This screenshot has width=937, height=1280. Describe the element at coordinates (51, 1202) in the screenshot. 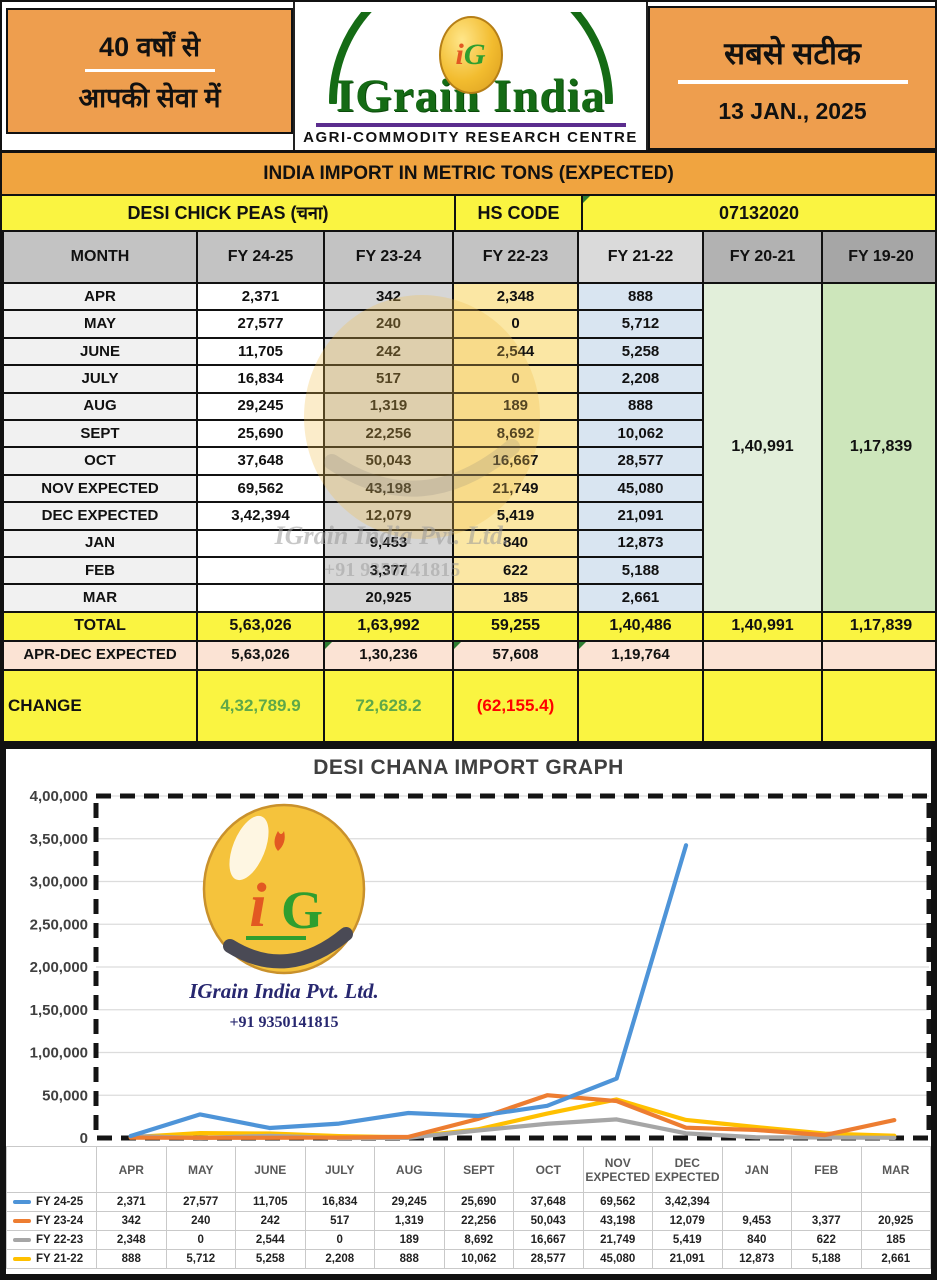

I see `legend-entry-fy-24-25: FY 24-25` at that location.